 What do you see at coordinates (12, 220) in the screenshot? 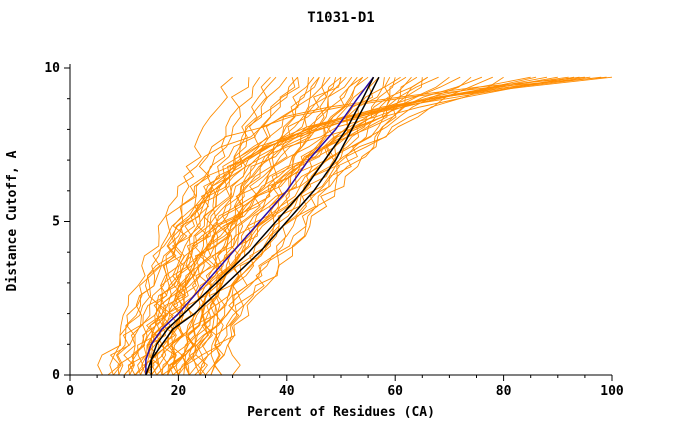
I see `y-axis-label: Distance Cutoff, A` at bounding box center [12, 220].